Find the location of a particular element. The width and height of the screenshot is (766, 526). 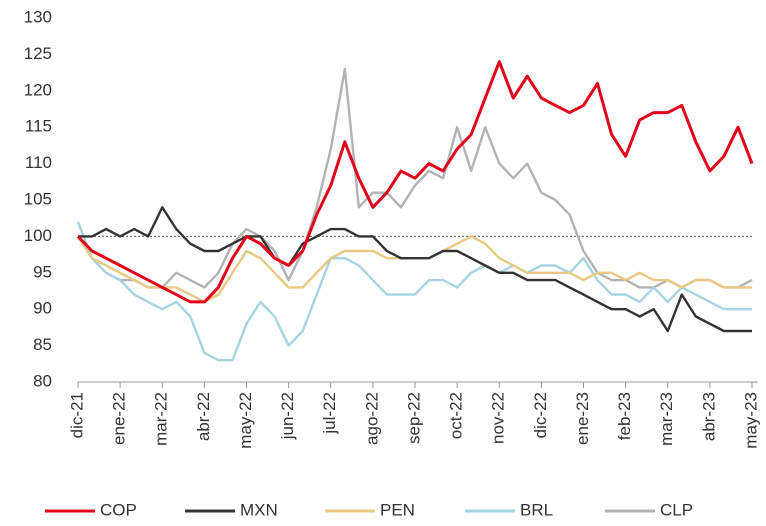

x-tick-label: nov-22 is located at coordinates (498, 418).